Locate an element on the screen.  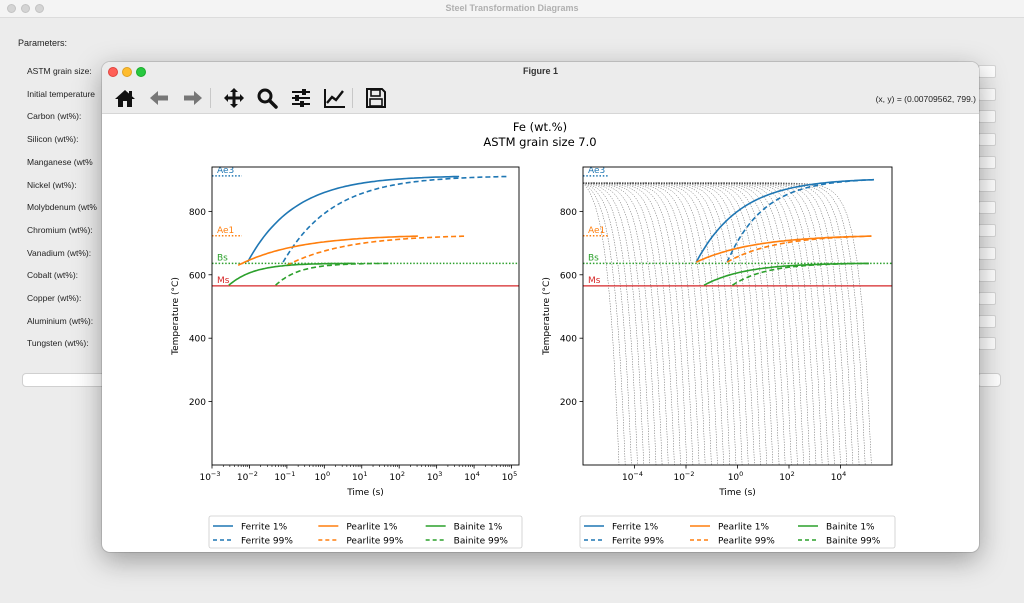
curve-pearlite-99- is located at coordinates (799, 249).